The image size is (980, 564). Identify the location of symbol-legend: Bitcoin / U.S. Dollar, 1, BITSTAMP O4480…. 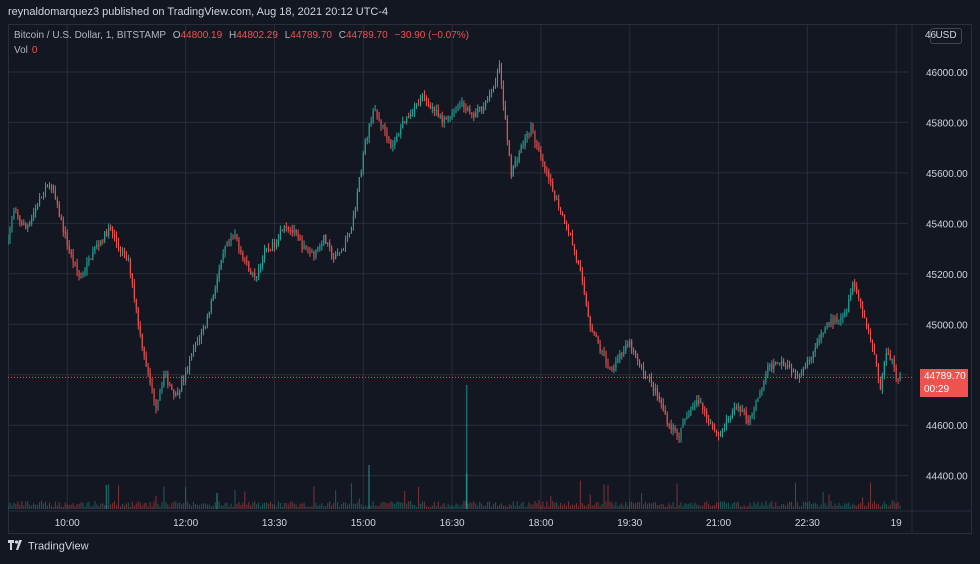
(241, 35).